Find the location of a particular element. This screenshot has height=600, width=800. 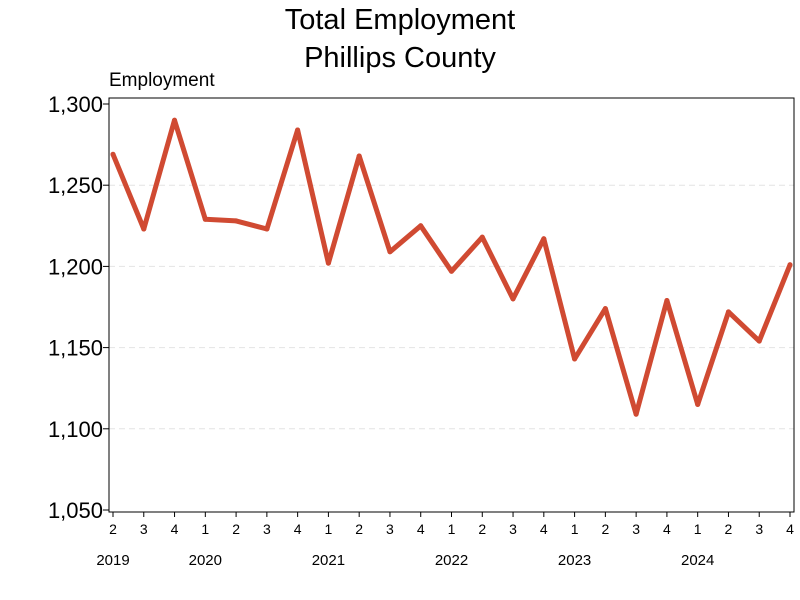

year-label-2021: 2021 is located at coordinates (328, 560).